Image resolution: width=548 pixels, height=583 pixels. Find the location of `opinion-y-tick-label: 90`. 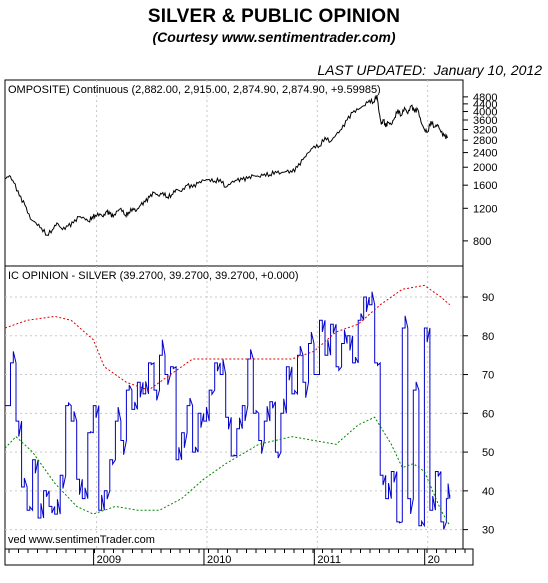

opinion-y-tick-label: 90 is located at coordinates (488, 298).